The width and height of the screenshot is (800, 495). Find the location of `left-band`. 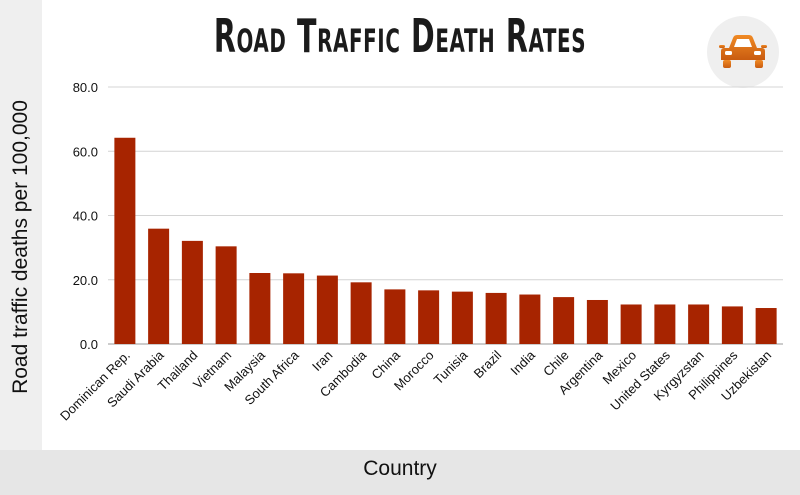

left-band is located at coordinates (21, 225).